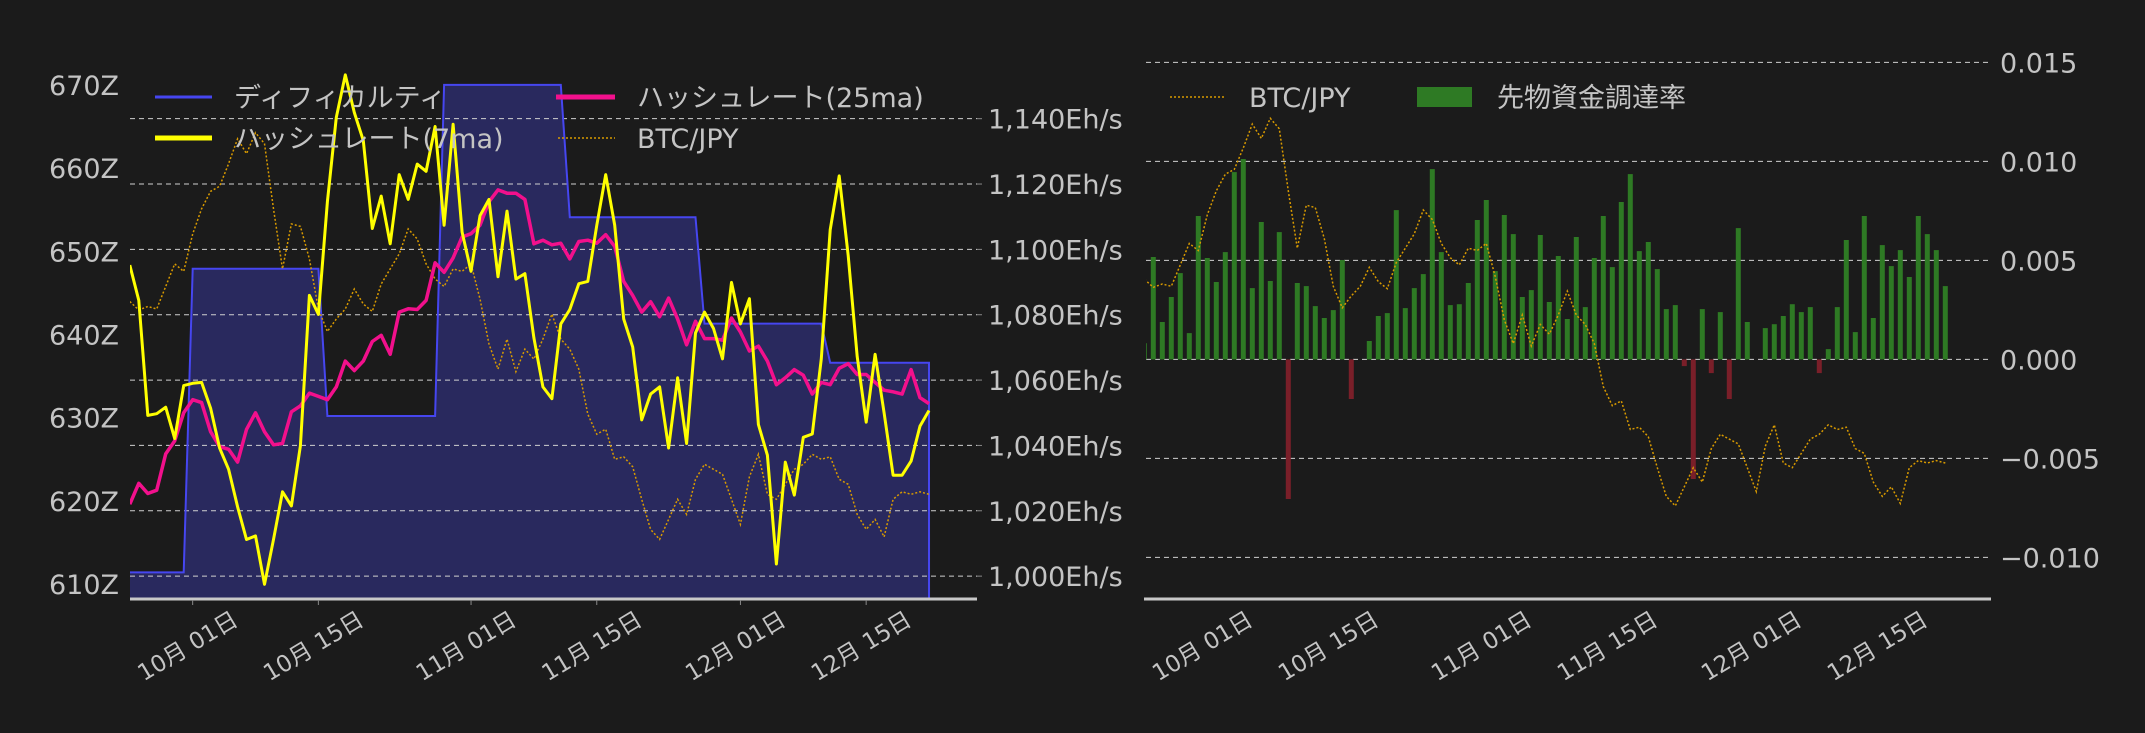 This screenshot has height=733, width=2145. I want to click on x-axis-tick-label: 12月 01日, so click(1751, 647).